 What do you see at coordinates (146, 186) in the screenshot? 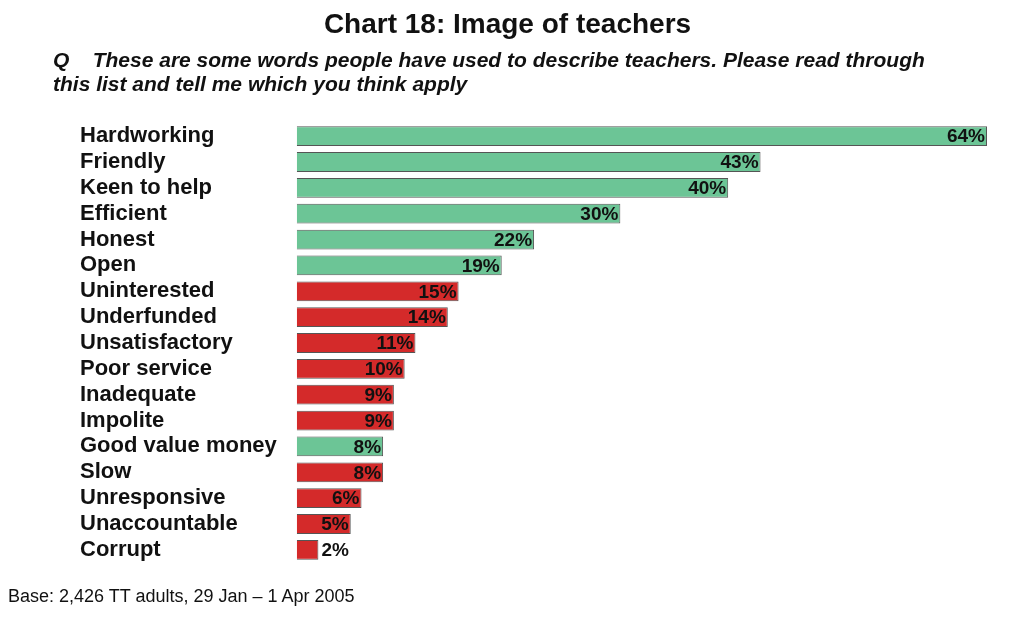
I see `y-tick-label: Keen to help` at bounding box center [146, 186].